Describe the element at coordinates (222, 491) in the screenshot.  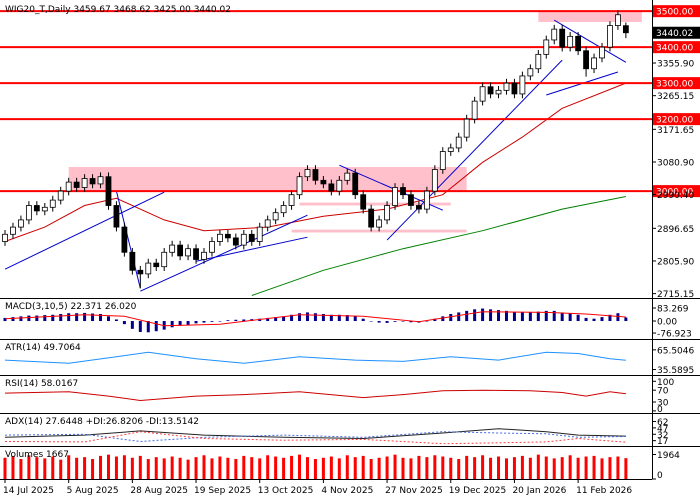
I see `x-tick-label: 19 Sep 2025` at that location.